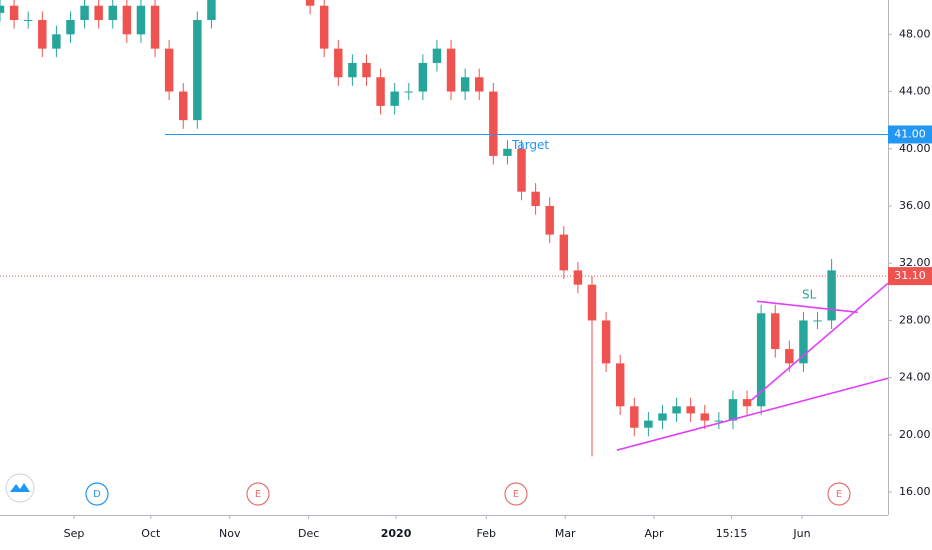 This screenshot has width=932, height=550. Describe the element at coordinates (915, 148) in the screenshot. I see `y-tick-label: 40.00` at that location.